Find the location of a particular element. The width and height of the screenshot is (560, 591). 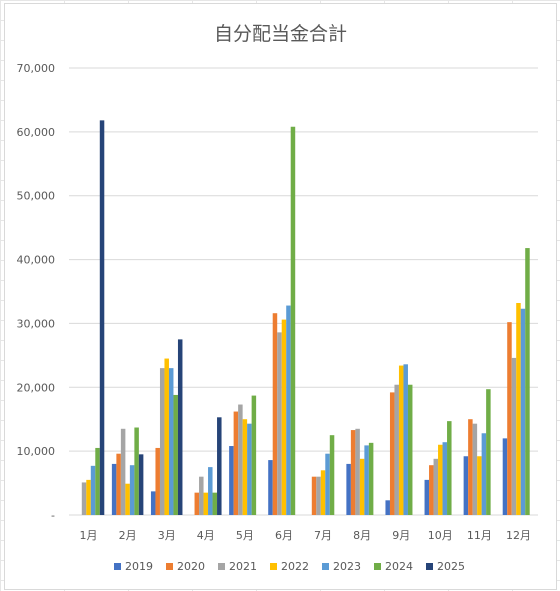

x-tick-label: 2月 is located at coordinates (128, 535).